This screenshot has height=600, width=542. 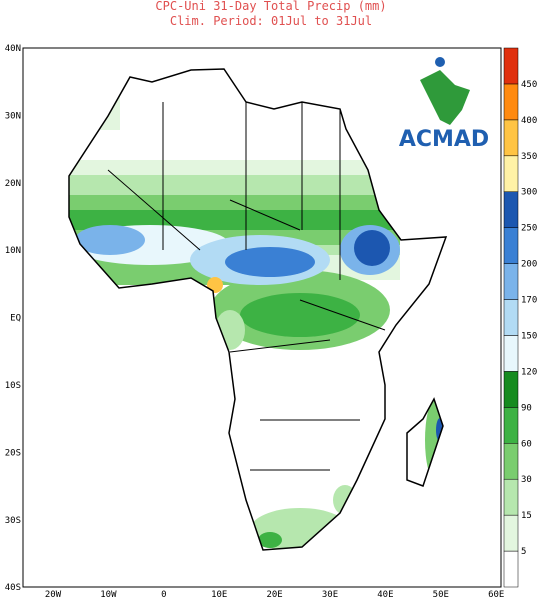 What do you see at coordinates (526, 408) in the screenshot?
I see `colorbar-label: 90` at bounding box center [526, 408].